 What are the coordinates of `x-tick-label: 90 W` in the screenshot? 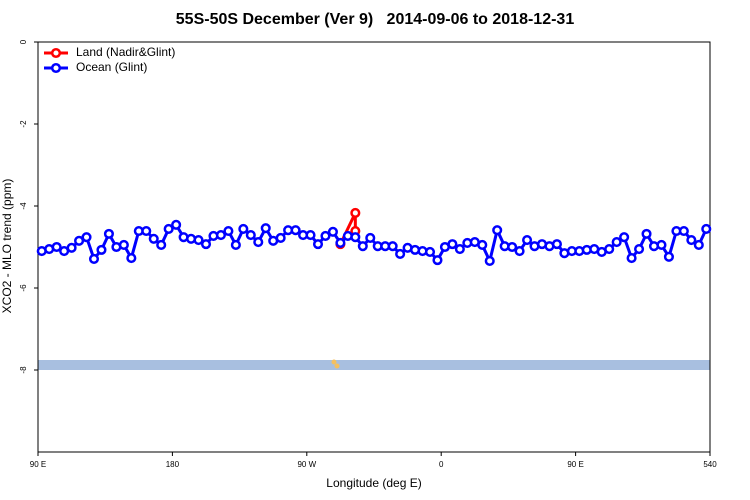 It's located at (306, 464).